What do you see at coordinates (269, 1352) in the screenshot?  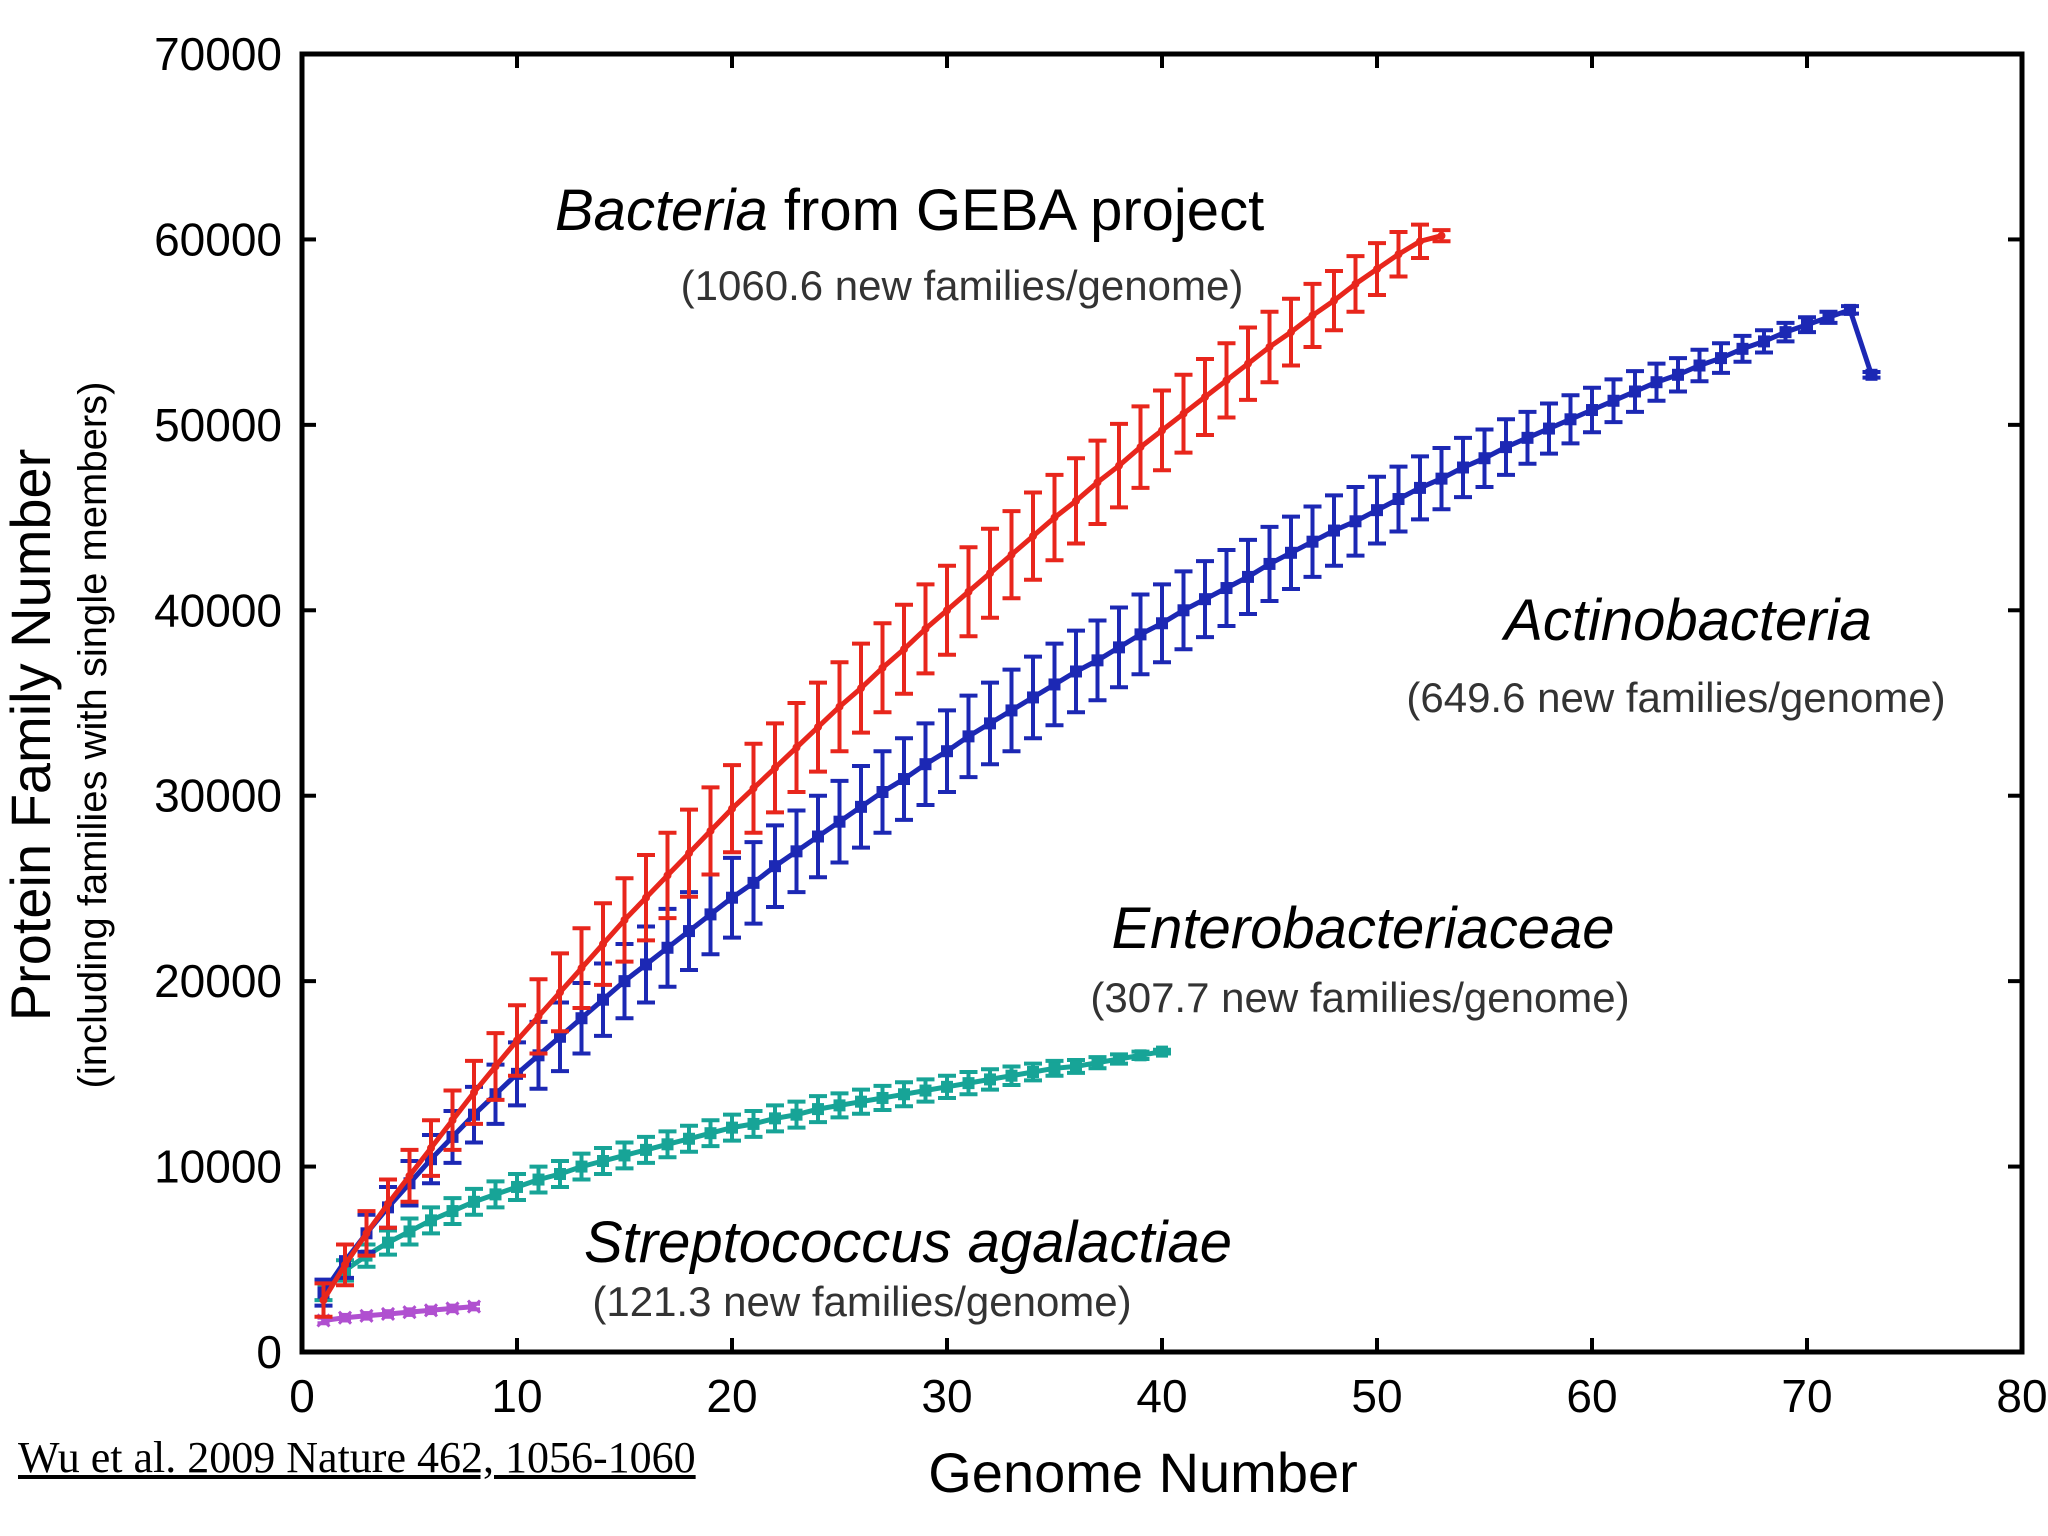 I see `y-tick-label: 0` at bounding box center [269, 1352].